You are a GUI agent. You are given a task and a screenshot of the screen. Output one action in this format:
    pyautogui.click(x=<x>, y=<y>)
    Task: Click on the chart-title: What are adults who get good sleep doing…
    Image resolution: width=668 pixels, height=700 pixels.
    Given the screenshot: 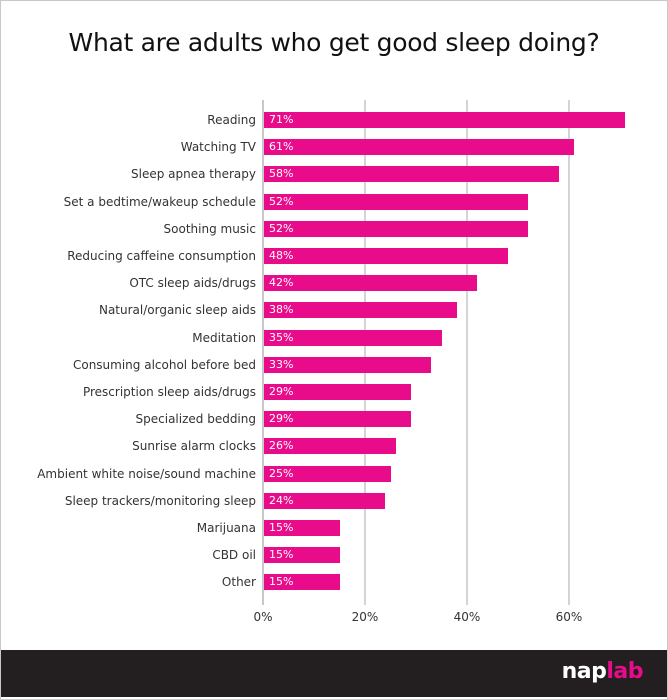 What is the action you would take?
    pyautogui.click(x=334, y=42)
    